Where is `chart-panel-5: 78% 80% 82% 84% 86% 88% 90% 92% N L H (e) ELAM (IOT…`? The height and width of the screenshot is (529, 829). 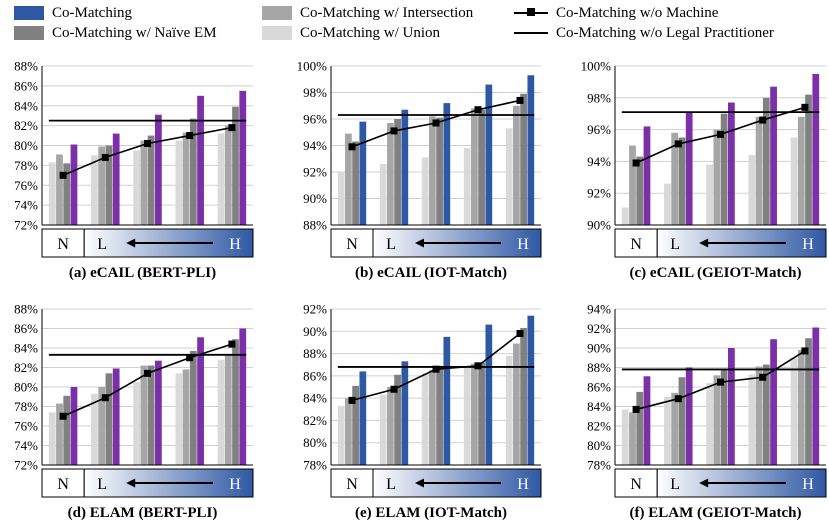
chart-panel-5: 78% 80% 82% 84% 86% 88% 90% 92% N L H (e) ELAM (IOT… is located at coordinates (422, 411).